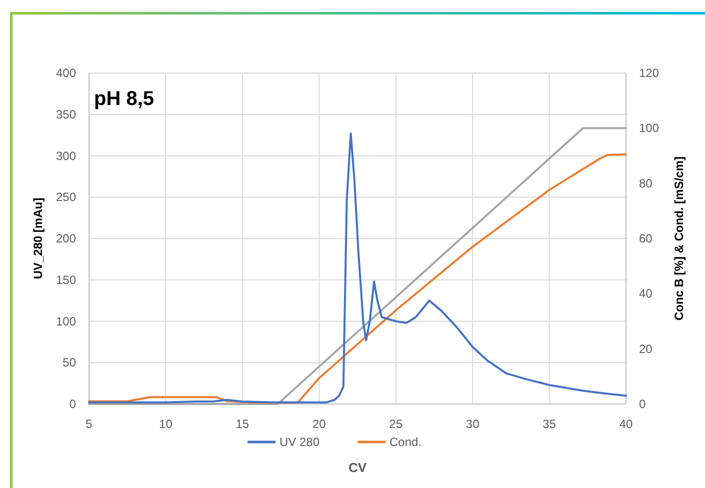 The height and width of the screenshot is (488, 705). I want to click on y-axis-title: UV_280 [mAu], so click(38, 239).